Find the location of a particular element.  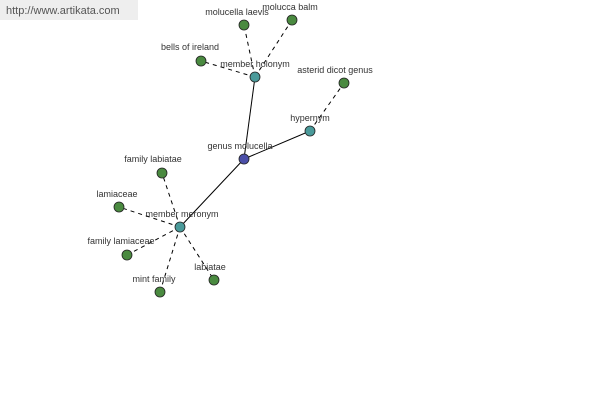

node-label: member holonym is located at coordinates (255, 64).